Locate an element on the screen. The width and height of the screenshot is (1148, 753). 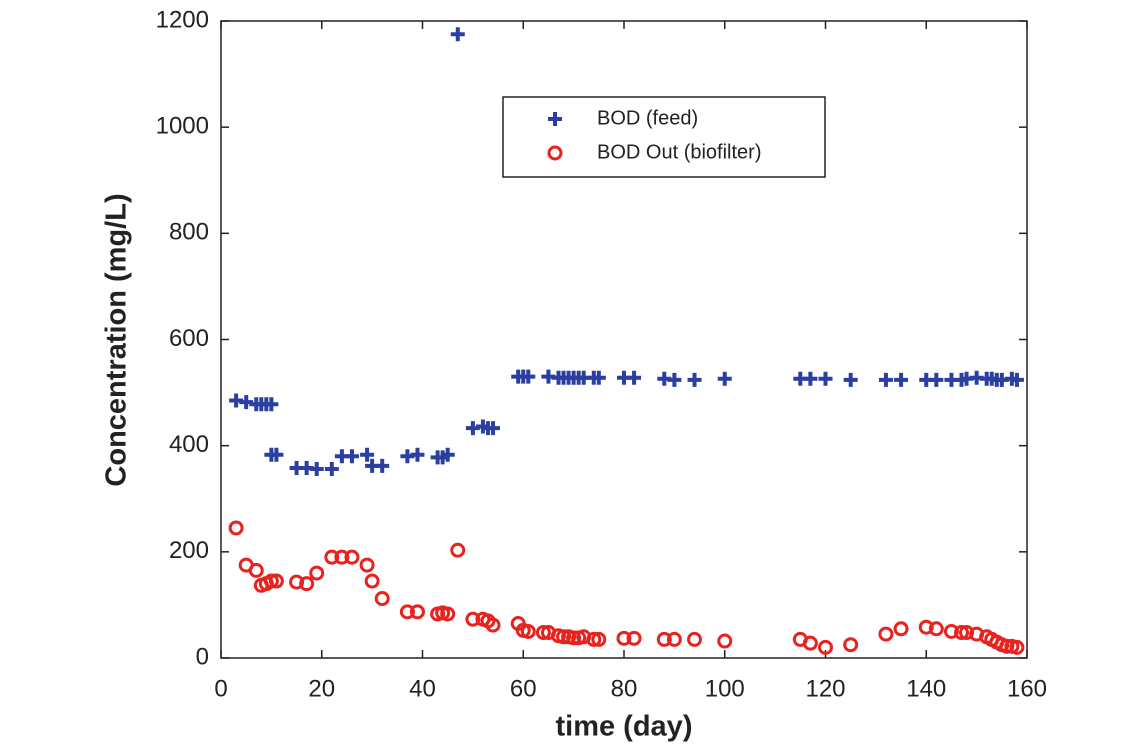
y-tick-label: 600 is located at coordinates (189, 338).